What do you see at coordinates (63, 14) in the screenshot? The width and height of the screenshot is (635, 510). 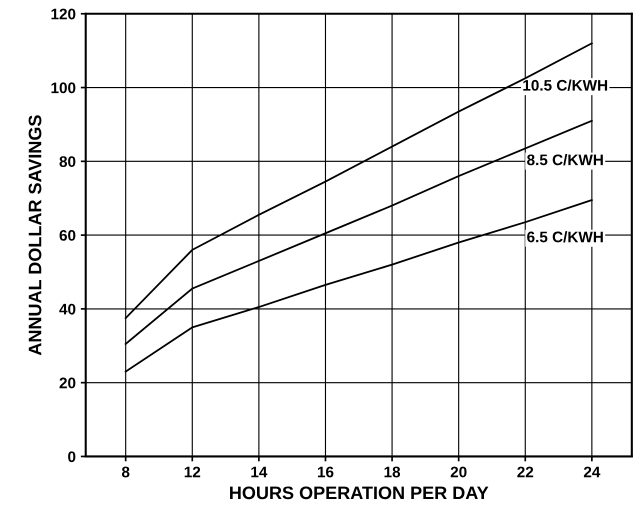 I see `y-tick-label: 120` at bounding box center [63, 14].